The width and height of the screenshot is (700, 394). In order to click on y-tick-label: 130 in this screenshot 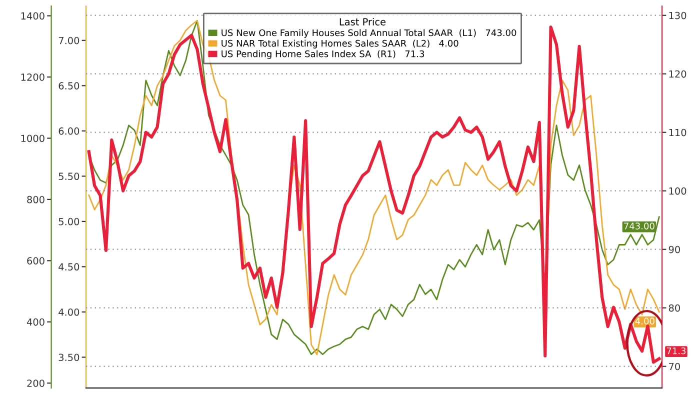, I will do `click(677, 16)`.